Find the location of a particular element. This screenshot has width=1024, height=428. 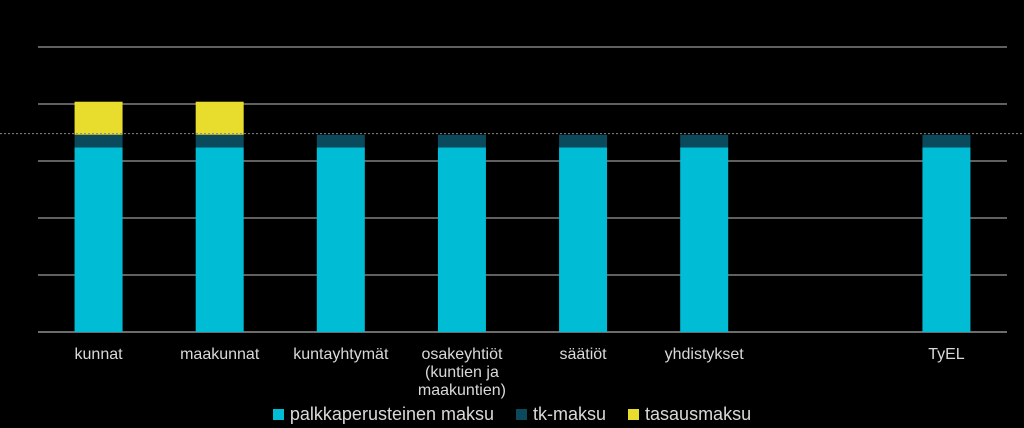

legend-item-tasausmaksu: tasausmaksu is located at coordinates (689, 414).